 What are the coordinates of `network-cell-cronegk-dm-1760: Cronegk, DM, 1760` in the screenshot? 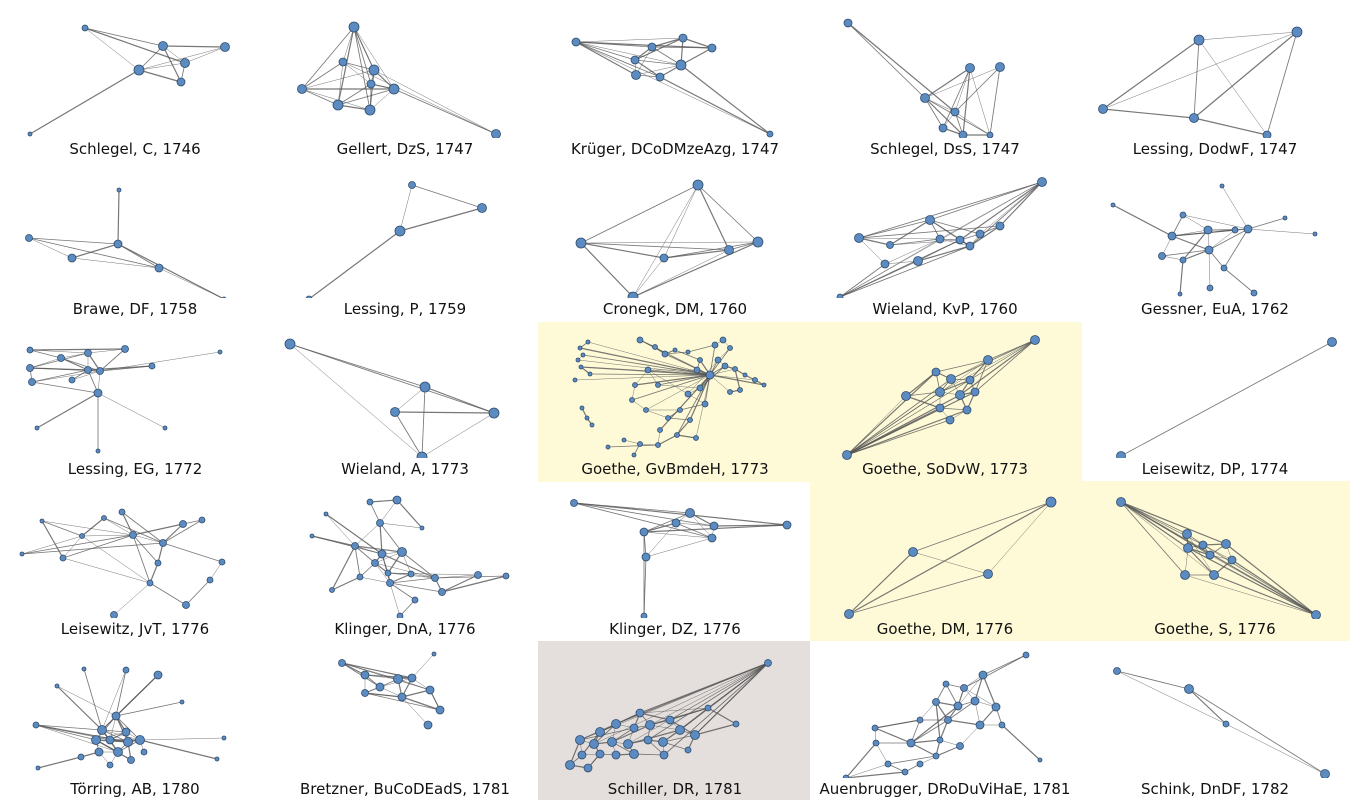 It's located at (675, 240).